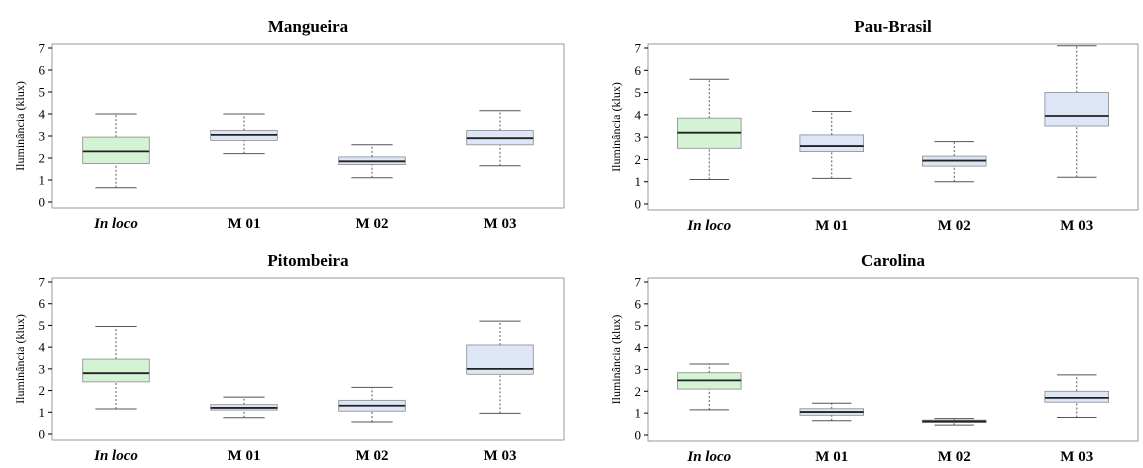  Describe the element at coordinates (893, 26) in the screenshot. I see `chart-title: Pau-Brasil` at that location.